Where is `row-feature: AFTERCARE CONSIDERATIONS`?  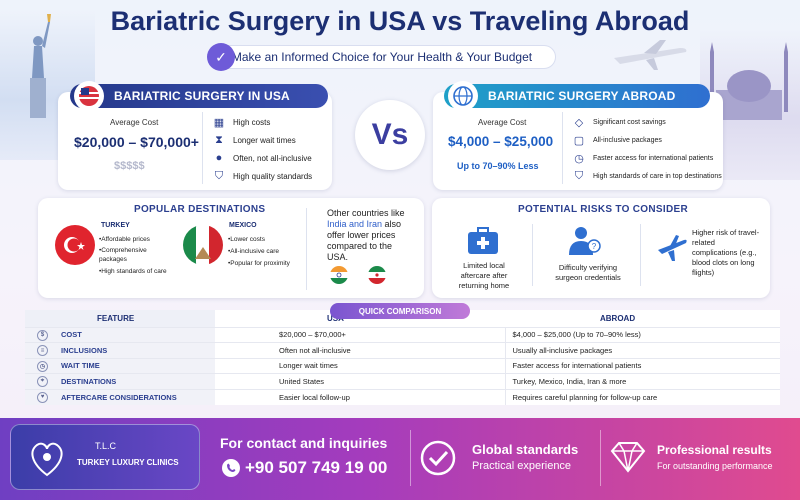 row-feature: AFTERCARE CONSIDERATIONS is located at coordinates (119, 397).